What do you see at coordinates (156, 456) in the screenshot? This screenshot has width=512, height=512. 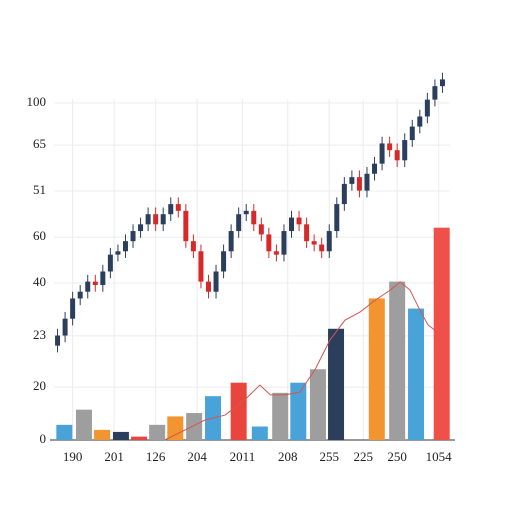 I see `x-tick-label: 126` at bounding box center [156, 456].